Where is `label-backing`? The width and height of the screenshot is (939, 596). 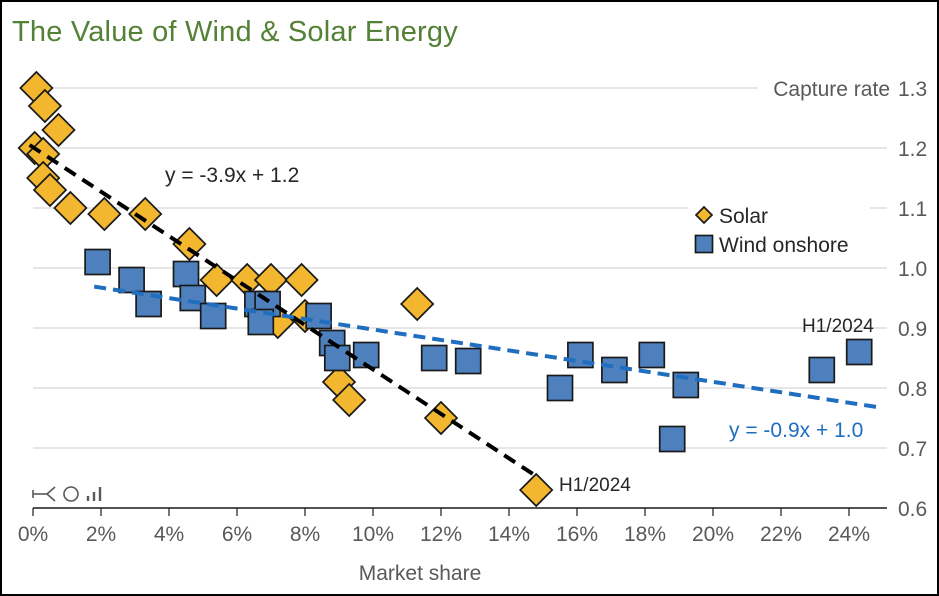
label-backing is located at coordinates (824, 87).